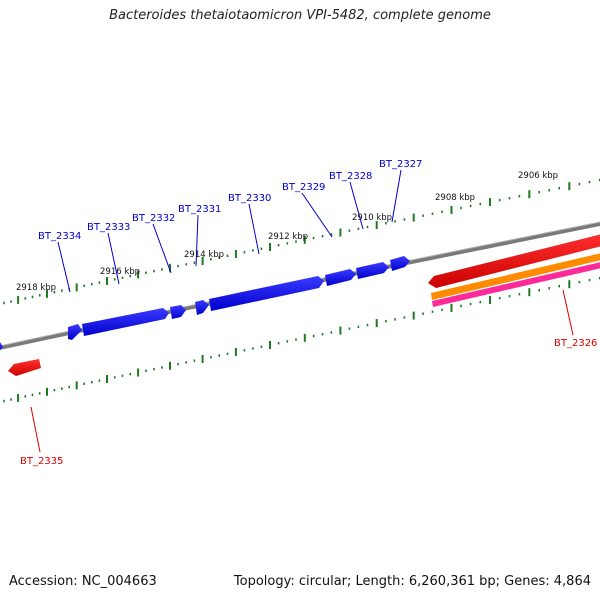 The image size is (600, 600). Describe the element at coordinates (108, 227) in the screenshot. I see `gene-label-BT_2333: BT_2333` at that location.